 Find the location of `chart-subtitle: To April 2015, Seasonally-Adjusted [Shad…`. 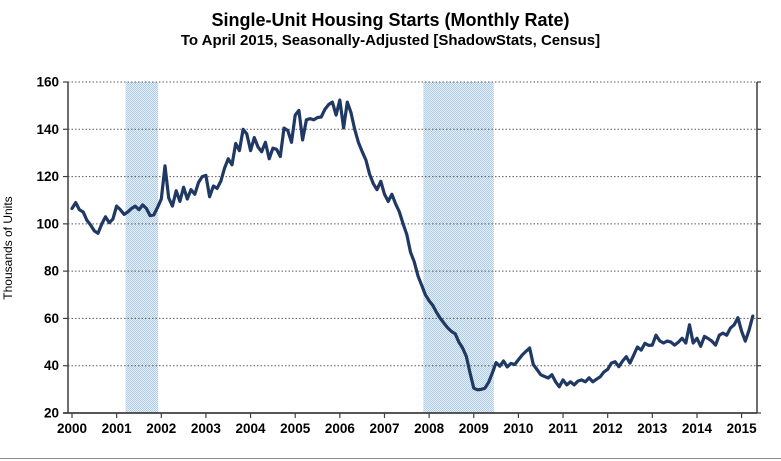

chart-subtitle: To April 2015, Seasonally-Adjusted [Shad… is located at coordinates (390, 40).